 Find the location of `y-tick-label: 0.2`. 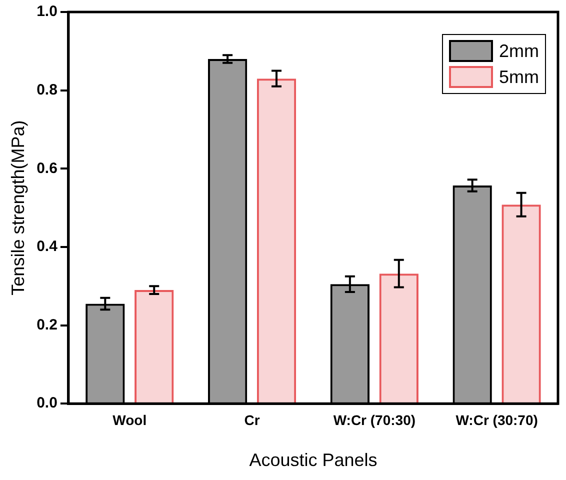

y-tick-label: 0.2 is located at coordinates (47, 325).